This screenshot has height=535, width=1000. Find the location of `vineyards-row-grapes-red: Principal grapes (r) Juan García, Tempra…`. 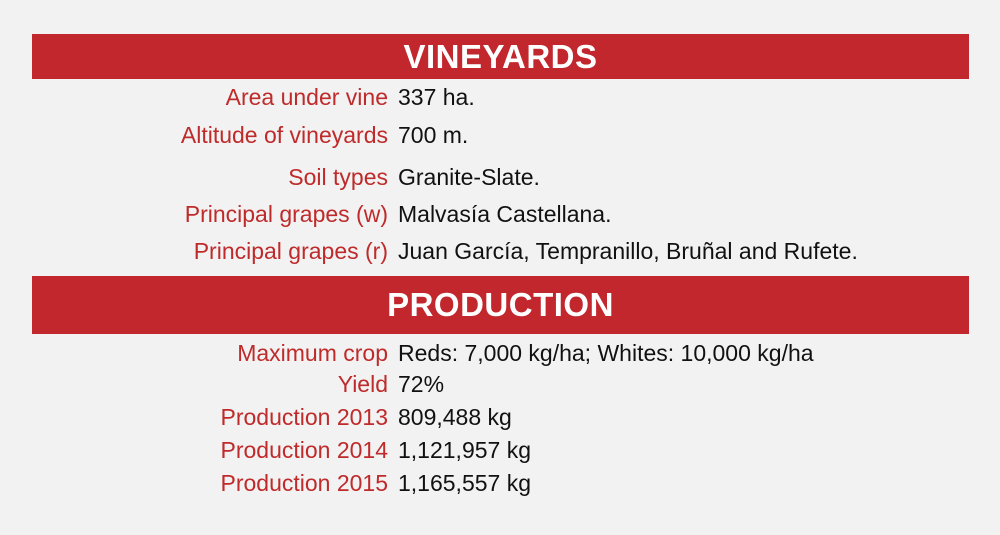

vineyards-row-grapes-red: Principal grapes (r) Juan García, Tempra… is located at coordinates (500, 251).